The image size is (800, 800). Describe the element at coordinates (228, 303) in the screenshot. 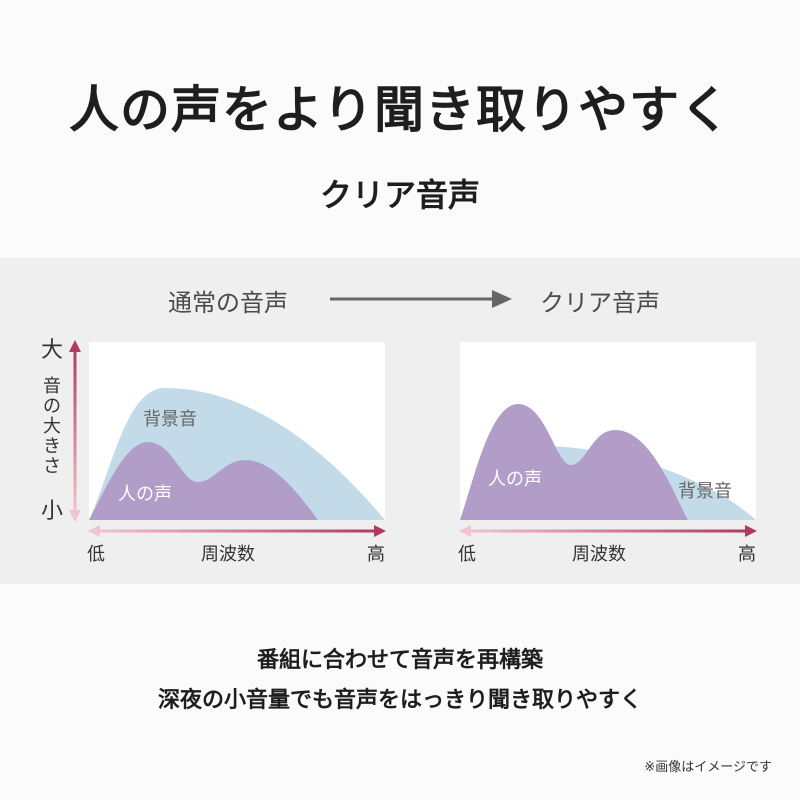

I see `normal-audio-label: 通常の音声` at that location.